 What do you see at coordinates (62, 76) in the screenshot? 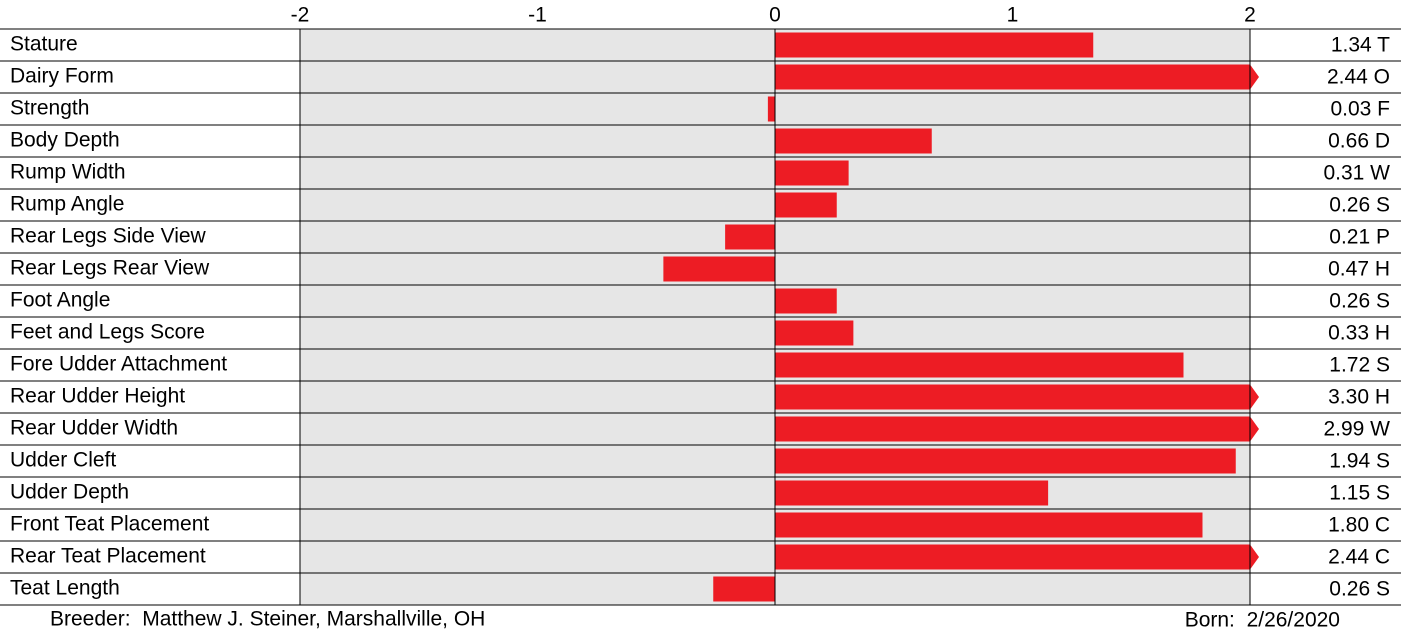
I see `category-label: Dairy Form` at bounding box center [62, 76].